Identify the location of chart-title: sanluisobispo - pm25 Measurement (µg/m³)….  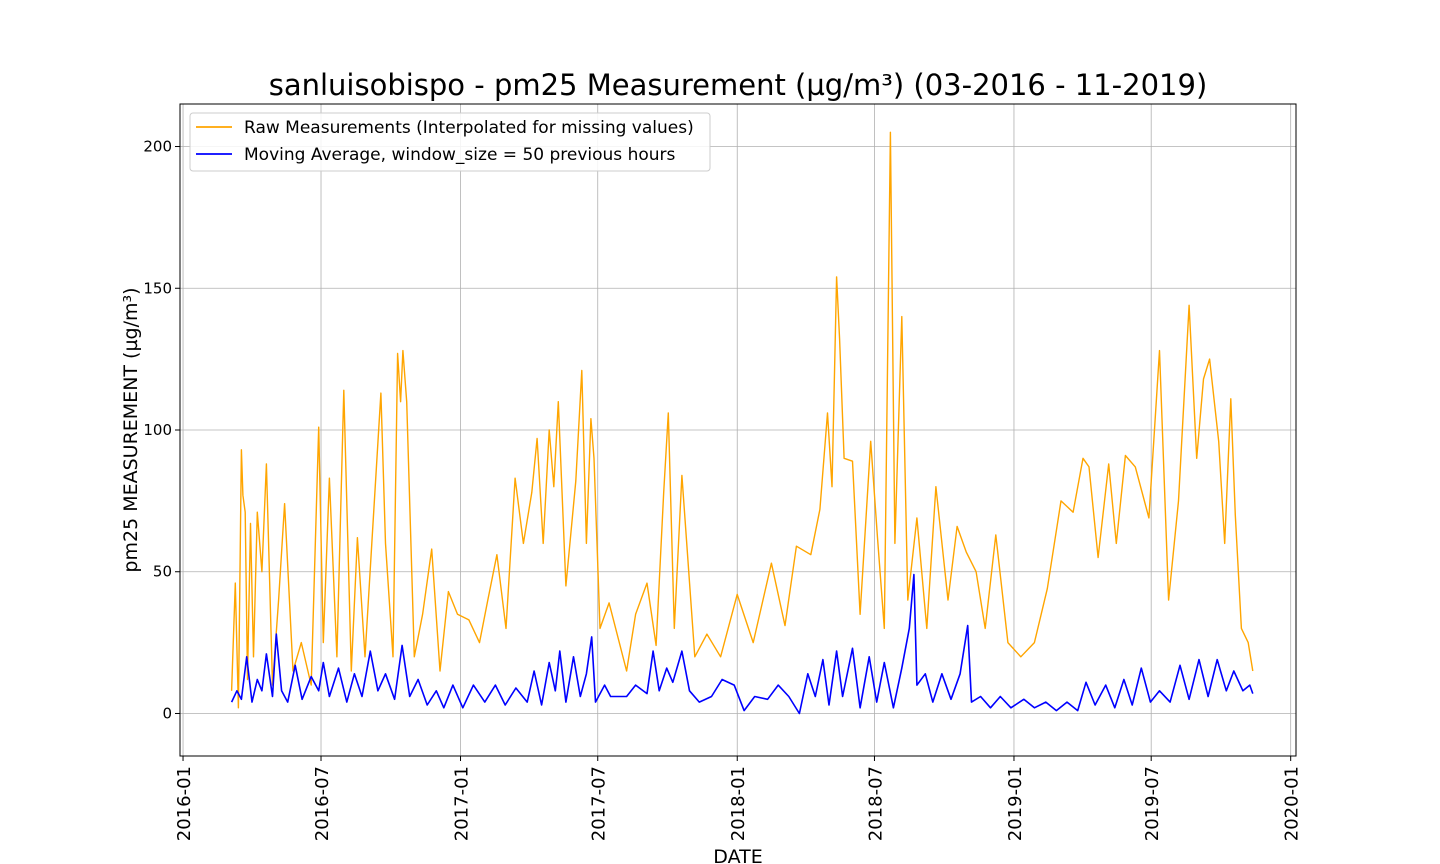
(738, 85).